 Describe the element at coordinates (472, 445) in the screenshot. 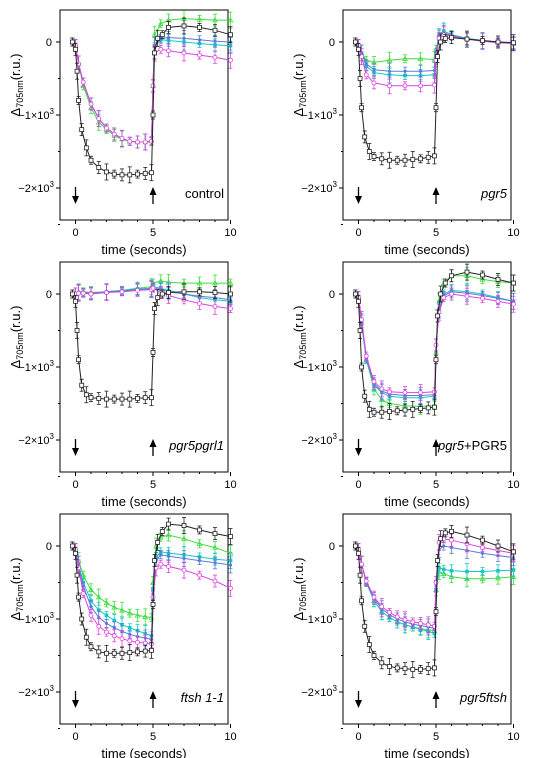

I see `panel-label: pgr5+PGR5` at that location.